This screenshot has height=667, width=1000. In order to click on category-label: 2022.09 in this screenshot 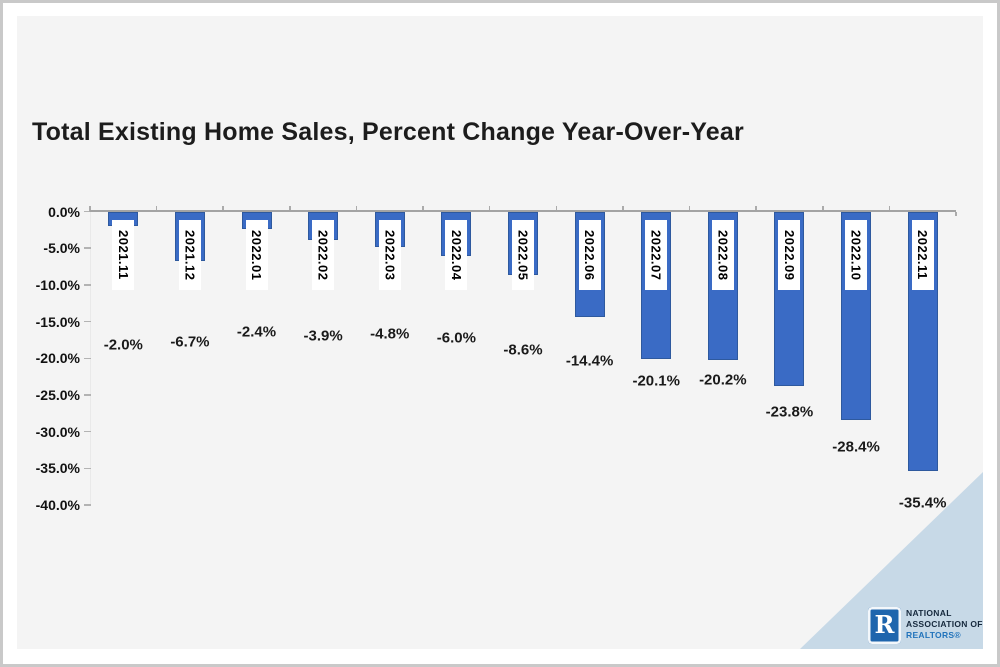, I will do `click(789, 255)`.